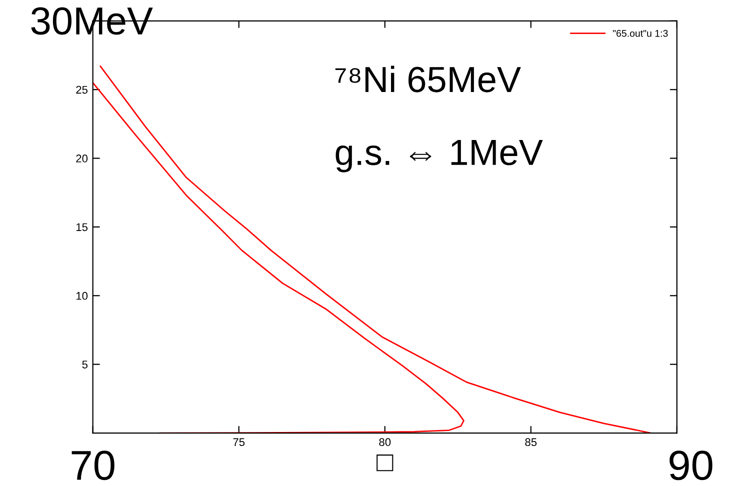  Describe the element at coordinates (93, 465) in the screenshot. I see `text: 70` at that location.